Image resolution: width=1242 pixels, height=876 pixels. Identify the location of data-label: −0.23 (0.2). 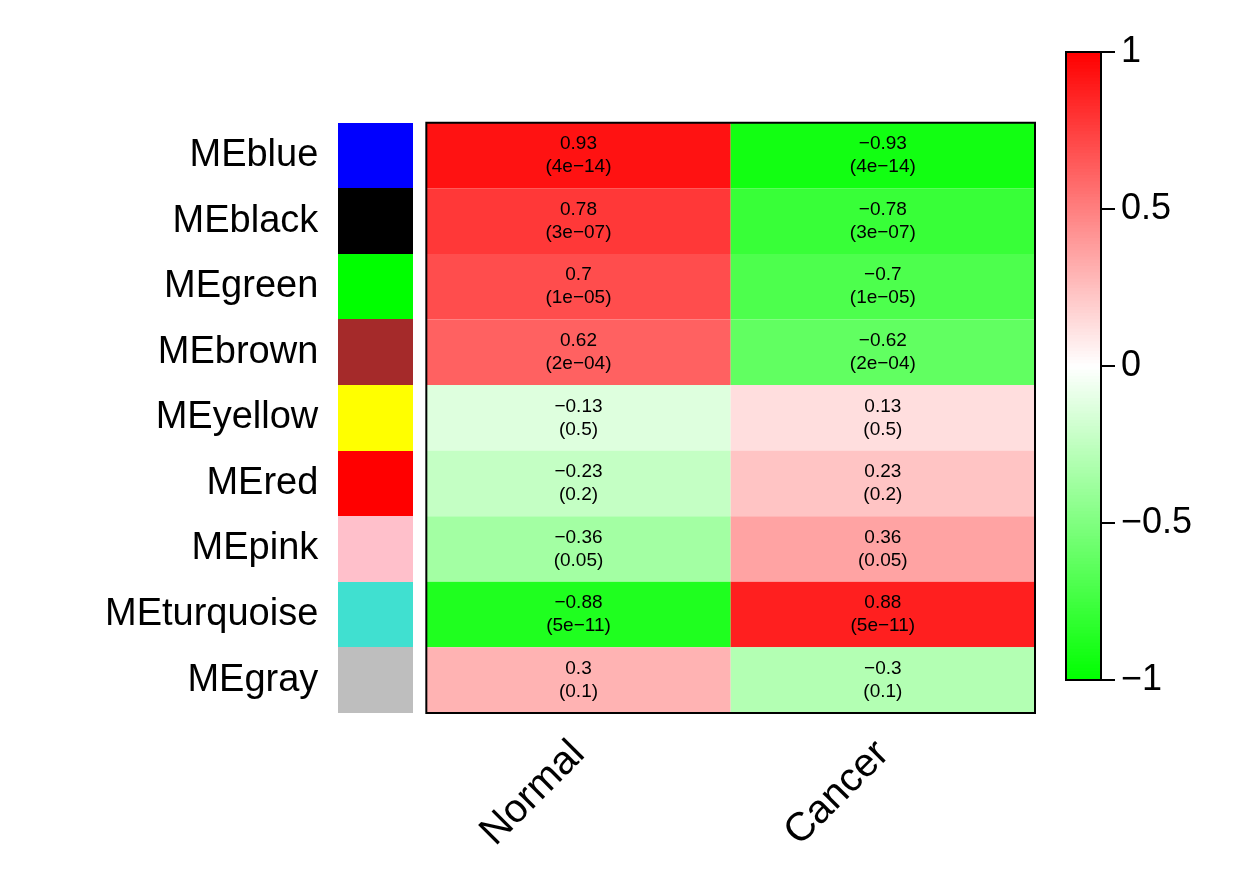
(578, 482).